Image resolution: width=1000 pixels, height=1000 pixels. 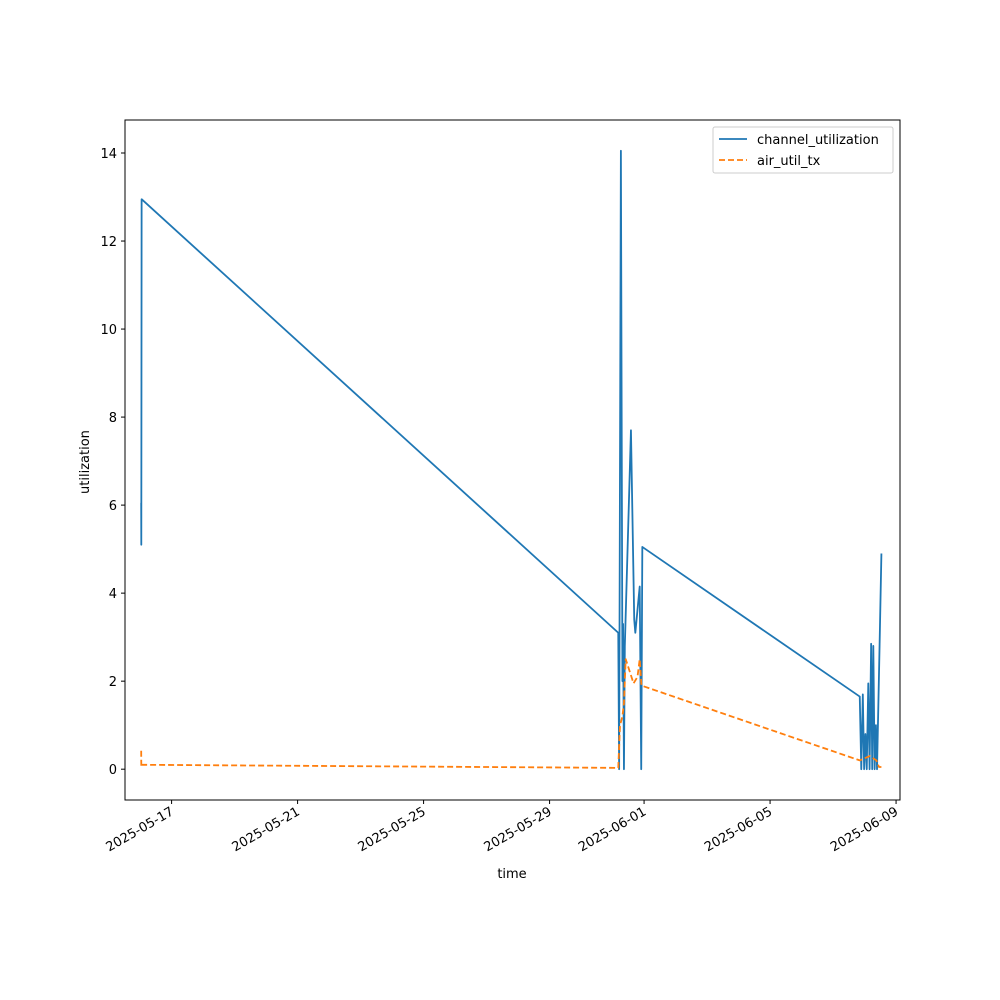 I want to click on y-axis: 0 2 4 6 8 10 12 14, so click(x=112, y=462).